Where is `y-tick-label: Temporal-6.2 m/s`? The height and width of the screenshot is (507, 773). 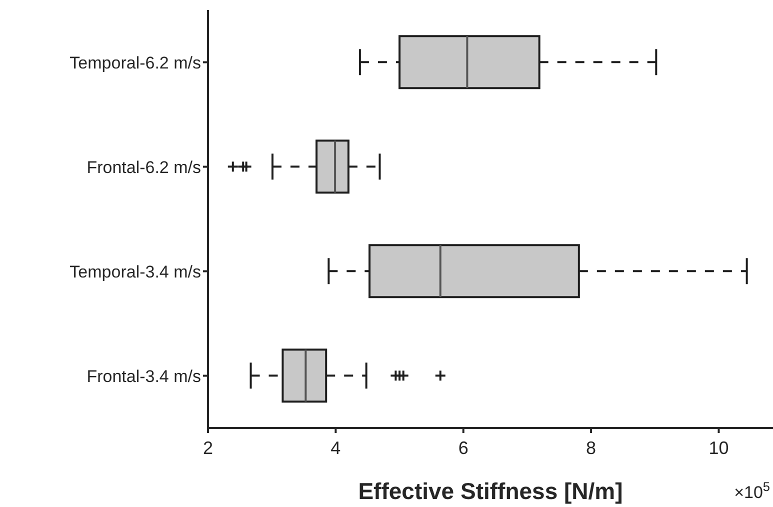
y-tick-label: Temporal-6.2 m/s is located at coordinates (135, 62).